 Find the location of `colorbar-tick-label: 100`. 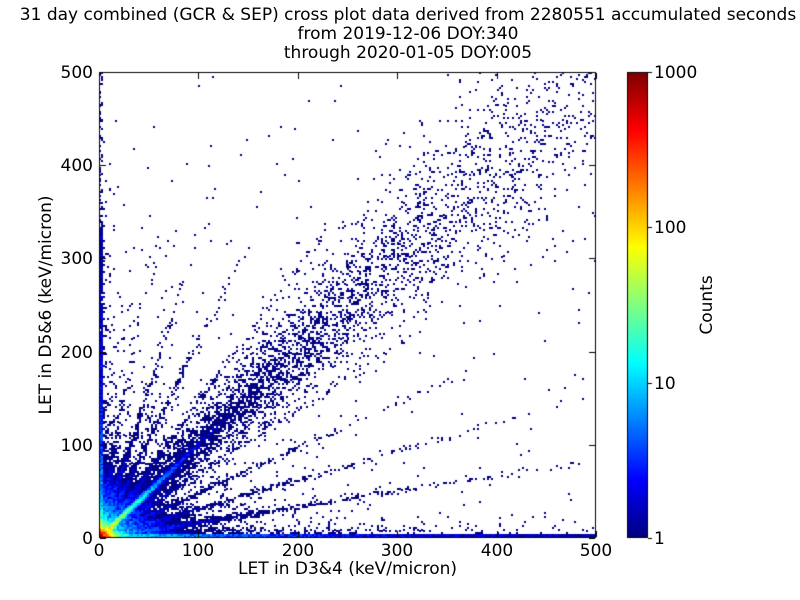

colorbar-tick-label: 100 is located at coordinates (670, 228).